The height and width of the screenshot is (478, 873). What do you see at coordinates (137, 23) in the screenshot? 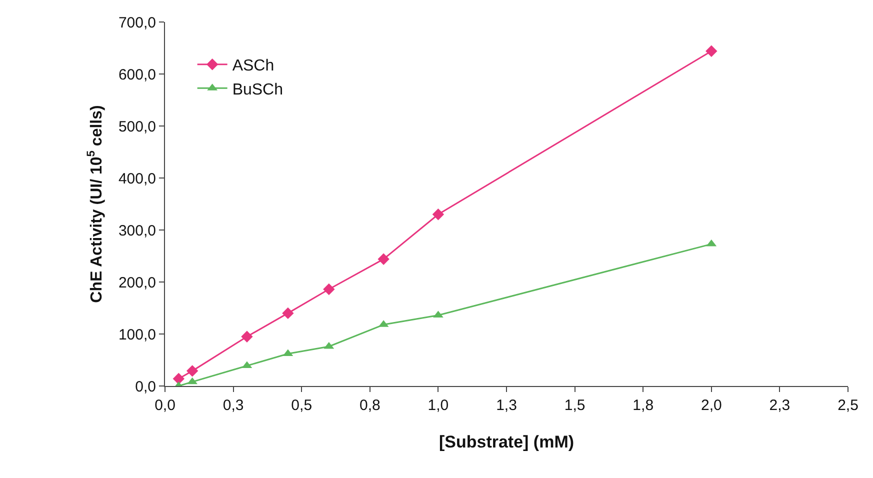
I see `y-tick-label: 700,0` at bounding box center [137, 23].